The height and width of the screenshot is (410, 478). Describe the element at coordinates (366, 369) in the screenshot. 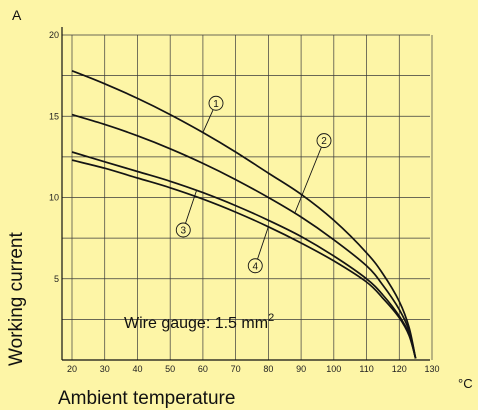

I see `x-tick-label: 110` at that location.